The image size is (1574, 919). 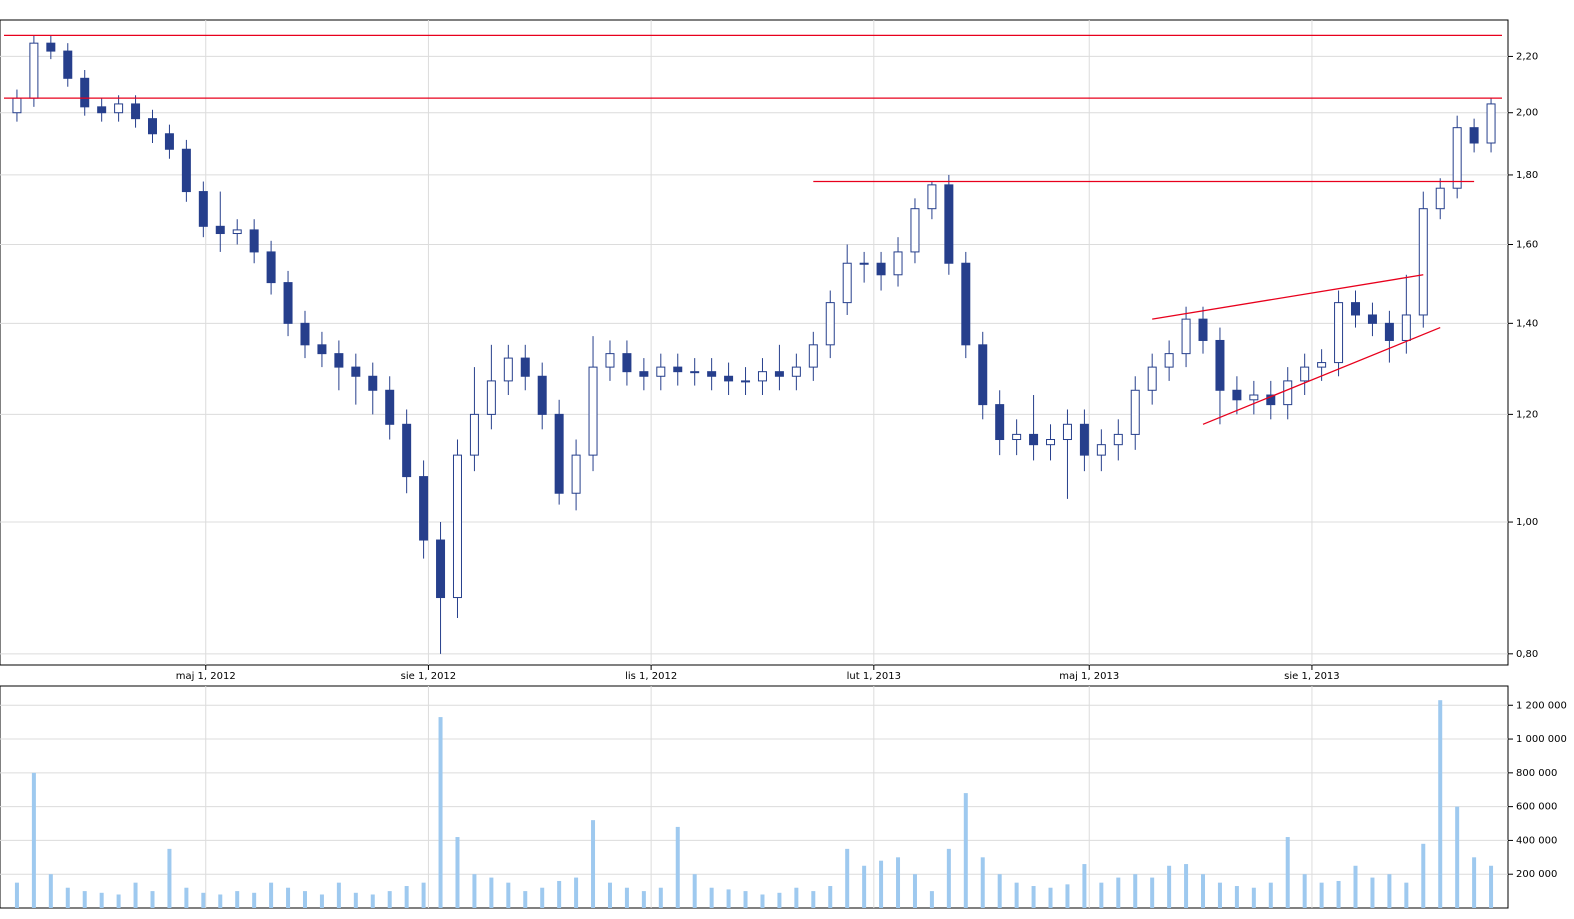 I want to click on y-tick-label: 1,60, so click(x=1527, y=244).